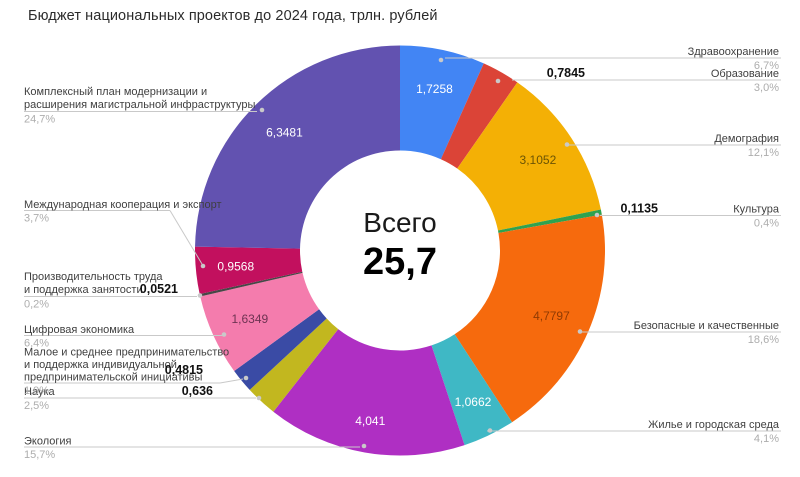  I want to click on slice-tsifra, so click(260, 321).